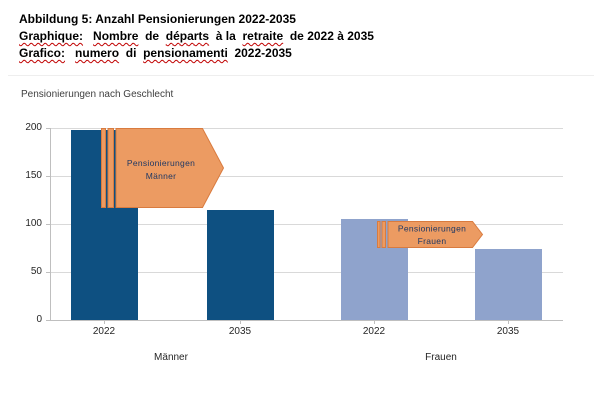 This screenshot has width=602, height=400. Describe the element at coordinates (263, 36) in the screenshot. I see `misspelled-word: retraite` at that location.